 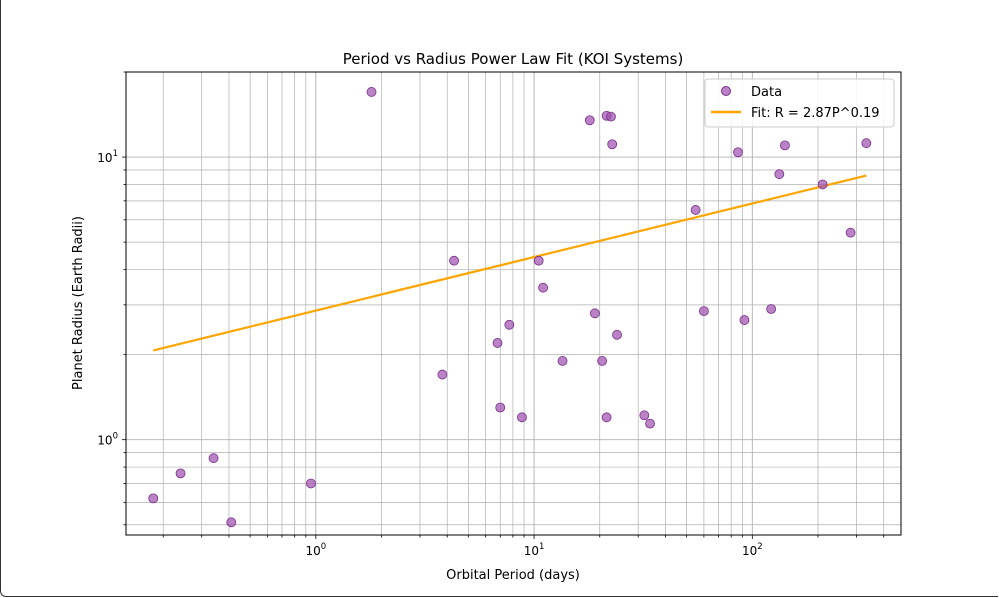 What do you see at coordinates (726, 91) in the screenshot?
I see `legend-data-marker` at bounding box center [726, 91].